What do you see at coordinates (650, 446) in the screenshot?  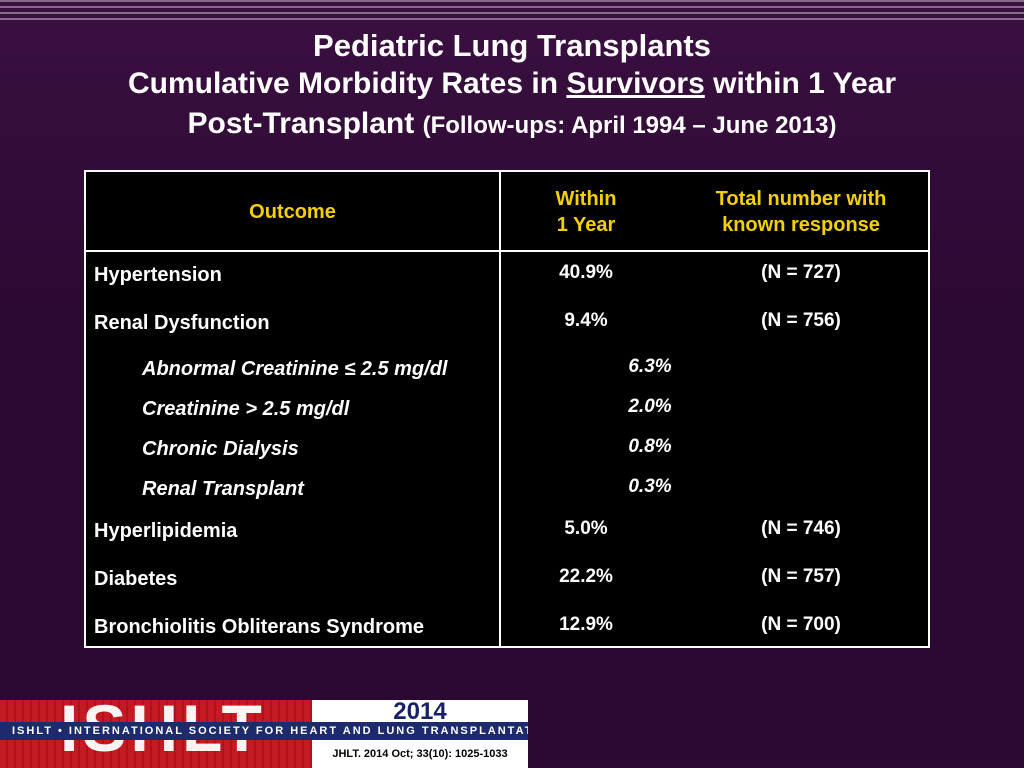 I see `table-subrow-value: 0.8%` at bounding box center [650, 446].